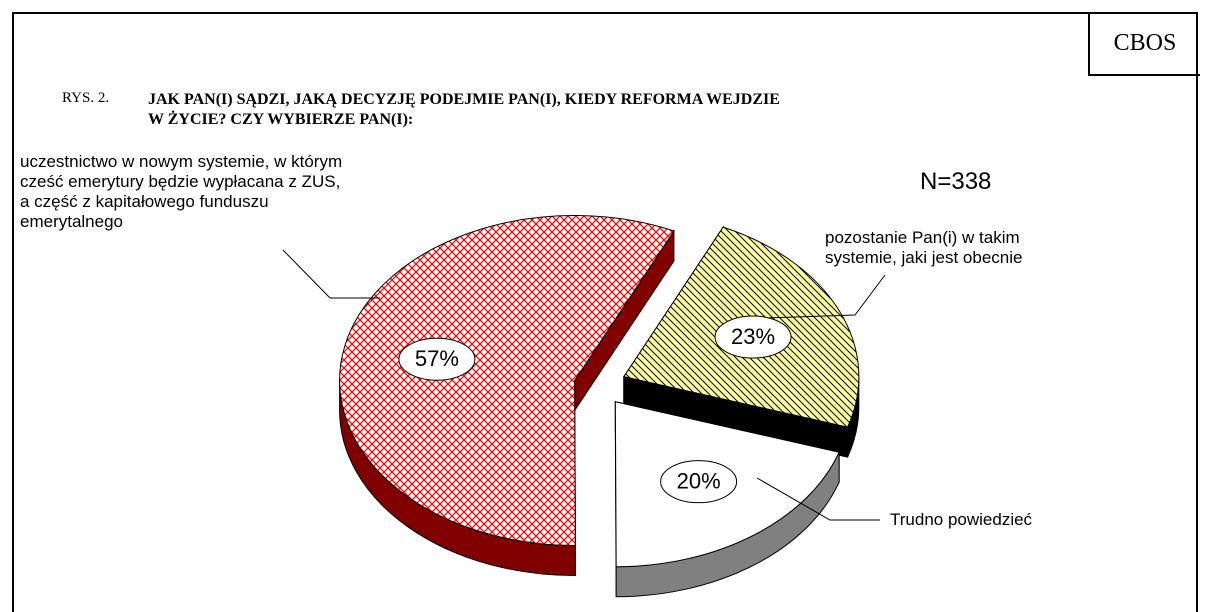 The image size is (1208, 612). Describe the element at coordinates (595, 409) in the screenshot. I see `value-labels: 23% 57% 20%` at that location.